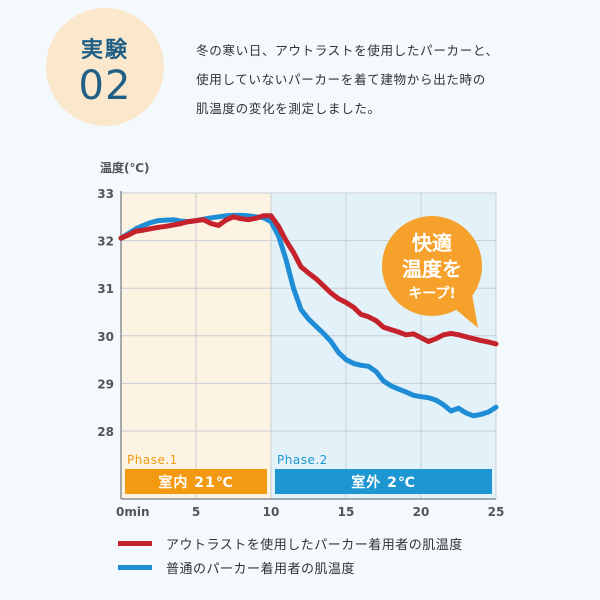  I want to click on legend-item-outlast: アウトラストを使用したパーカー着用者の肌温度, so click(290, 543).